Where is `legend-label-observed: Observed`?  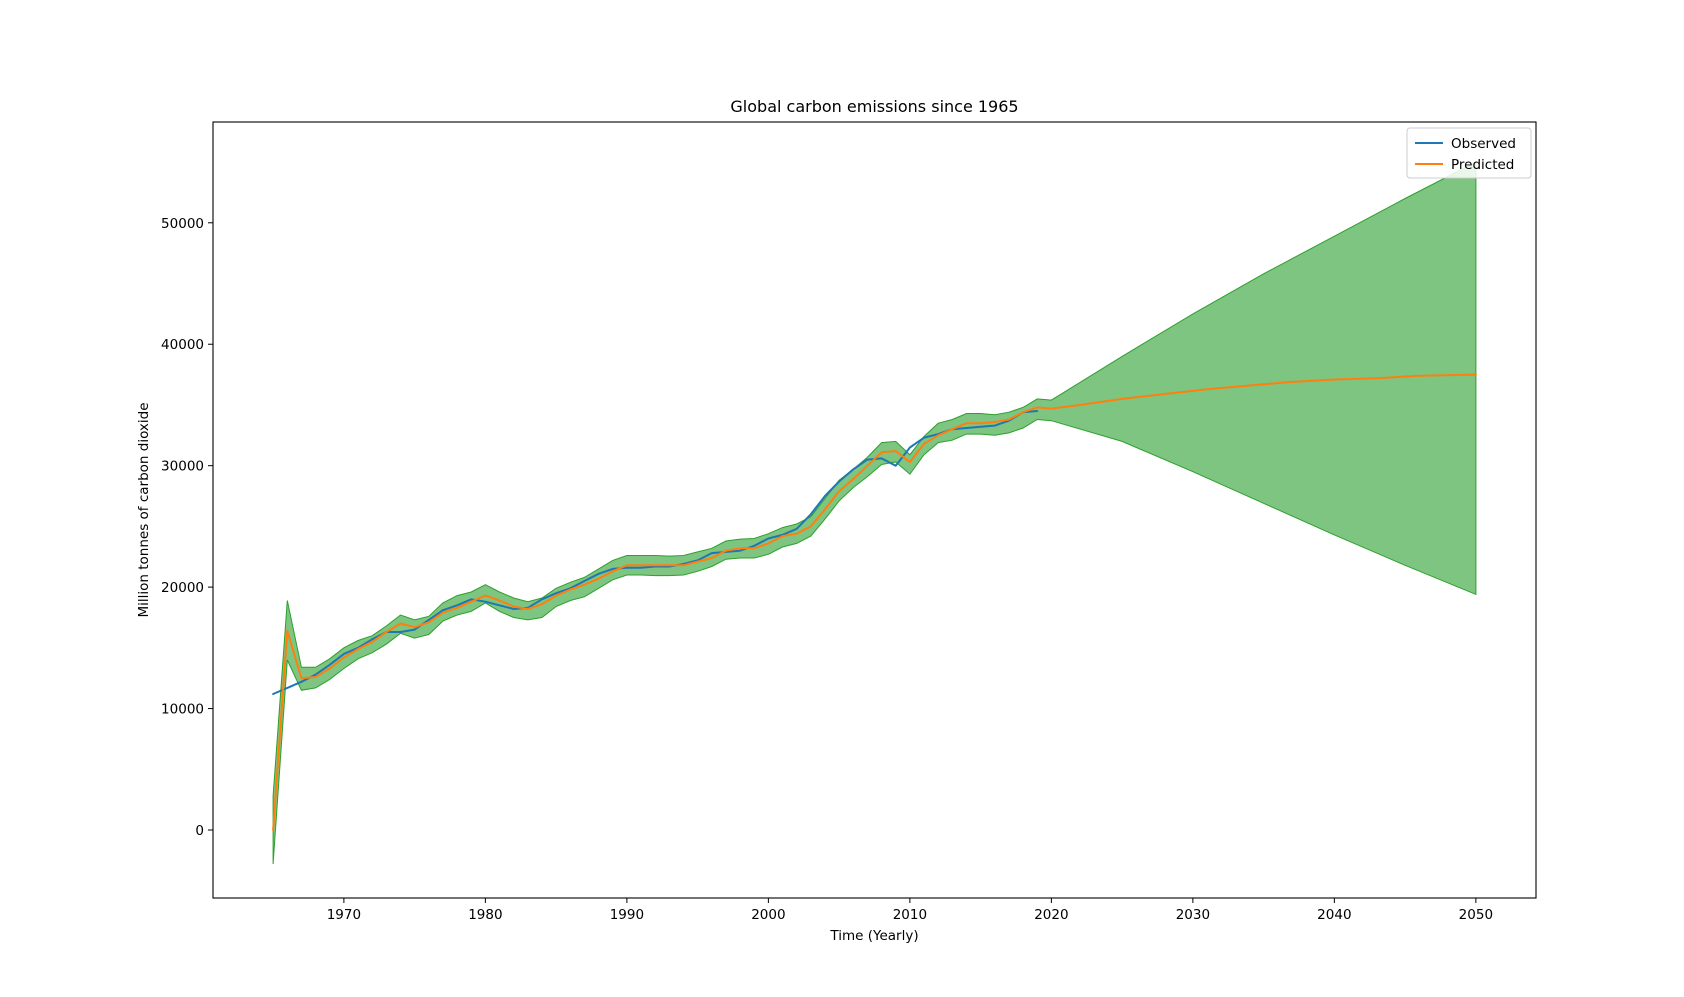 legend-label-observed: Observed is located at coordinates (1483, 144).